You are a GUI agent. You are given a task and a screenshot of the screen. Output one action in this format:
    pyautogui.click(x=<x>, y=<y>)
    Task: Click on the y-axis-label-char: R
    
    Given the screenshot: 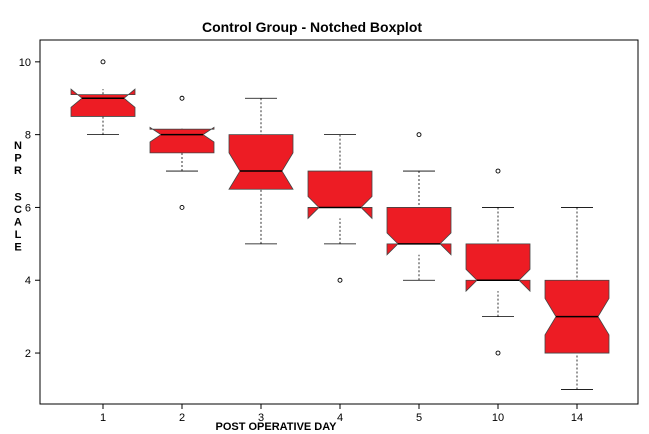 What is the action you would take?
    pyautogui.click(x=18, y=171)
    